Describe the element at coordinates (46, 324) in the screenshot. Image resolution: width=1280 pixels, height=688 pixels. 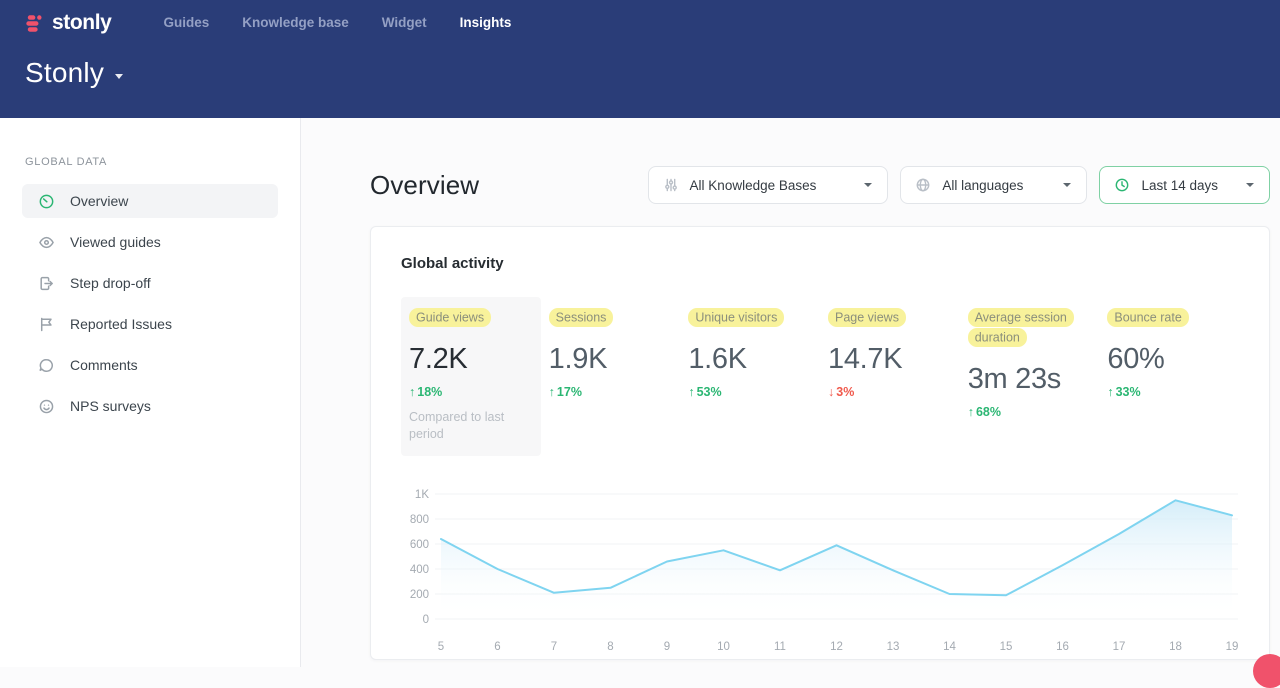
I see `flag-icon` at that location.